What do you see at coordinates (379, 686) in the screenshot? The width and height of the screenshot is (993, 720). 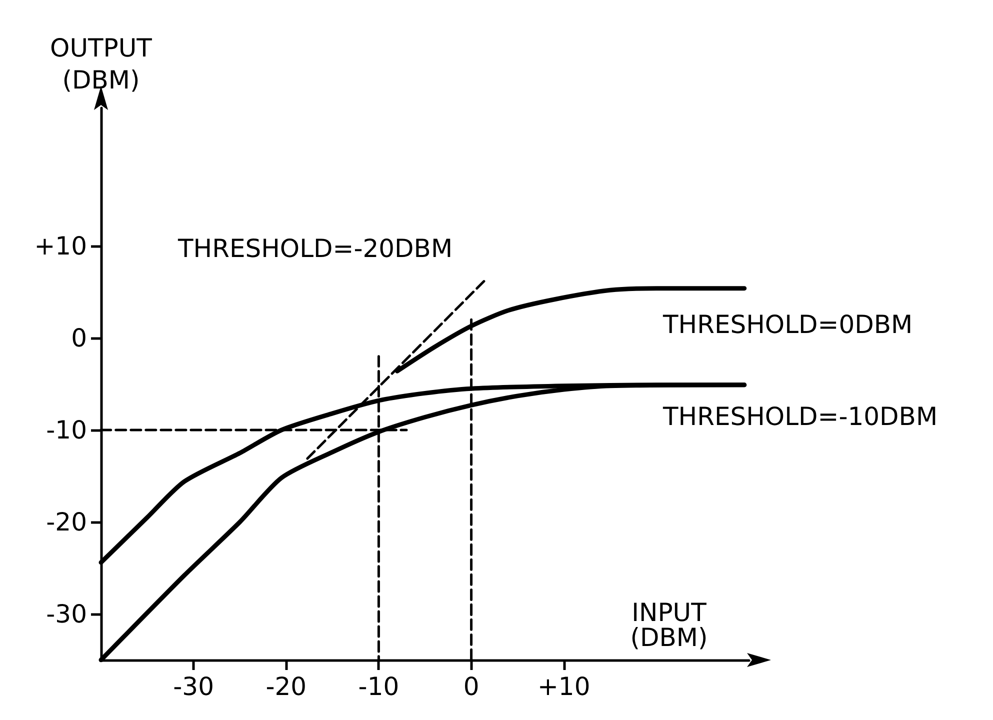 I see `x-tick-label: -10` at bounding box center [379, 686].